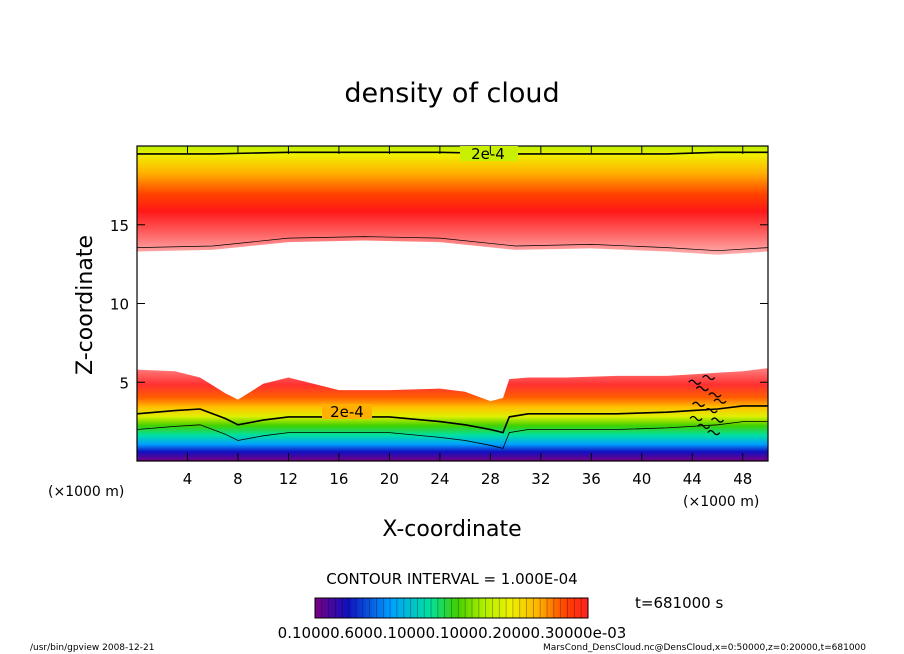 The image size is (904, 654). I want to click on lower-contour-line, so click(452, 419).